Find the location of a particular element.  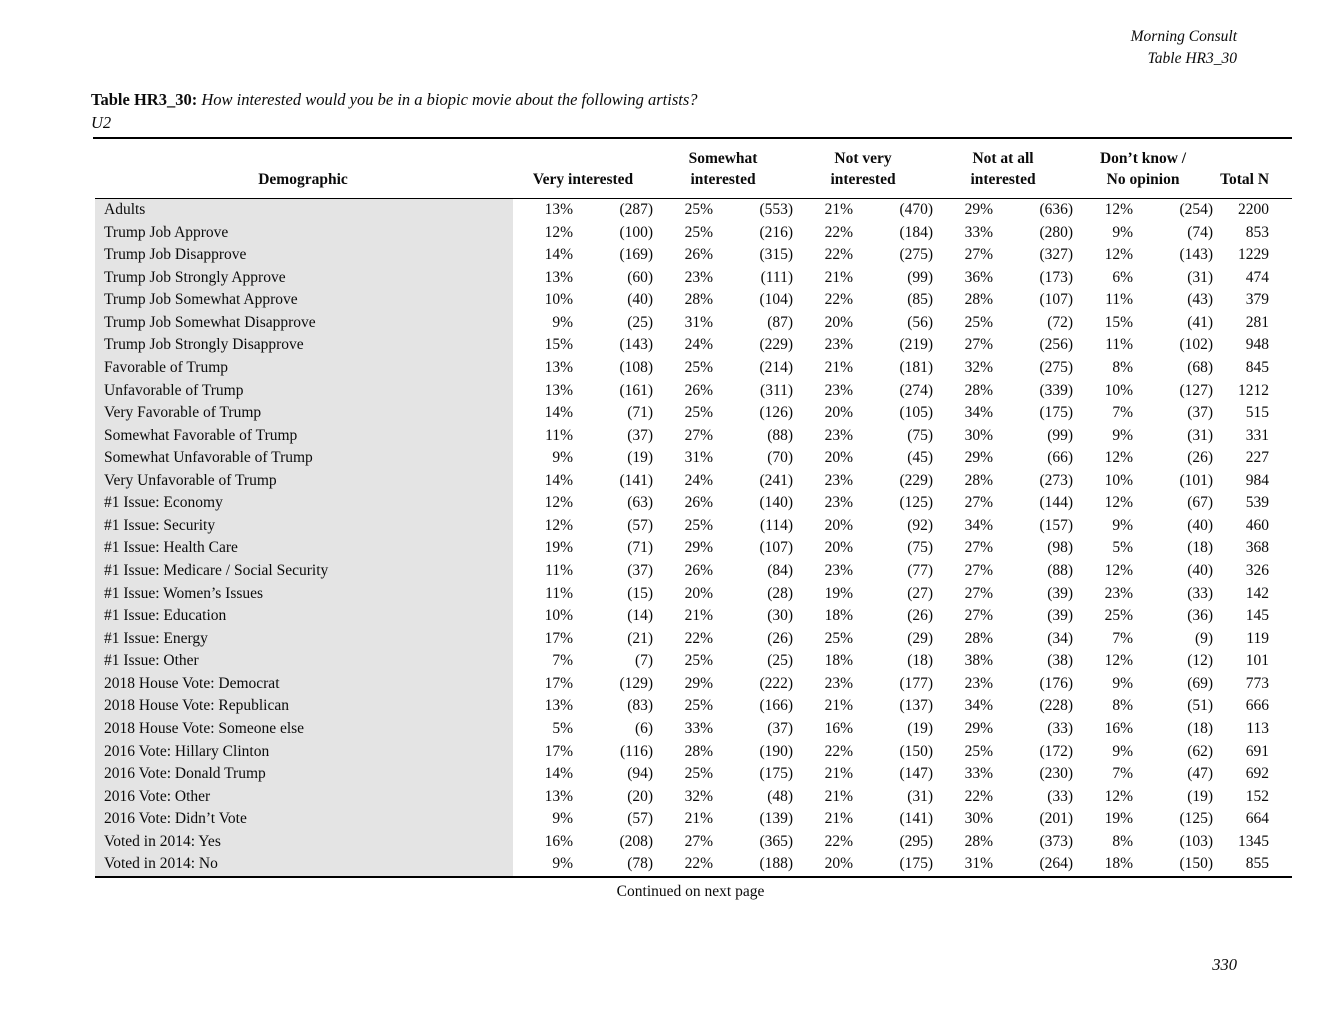

row-count: (31) is located at coordinates (920, 796).